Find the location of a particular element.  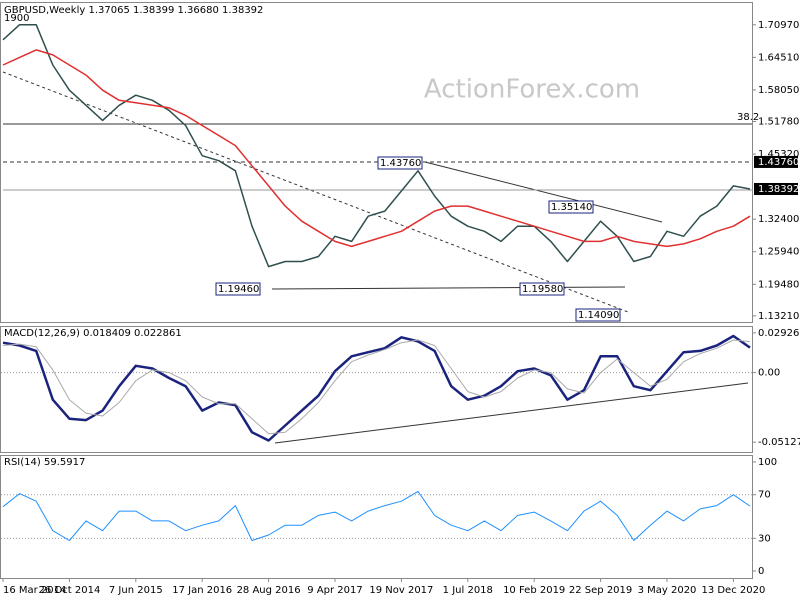

x-tick-label: 22 Sep 2019 is located at coordinates (600, 590).